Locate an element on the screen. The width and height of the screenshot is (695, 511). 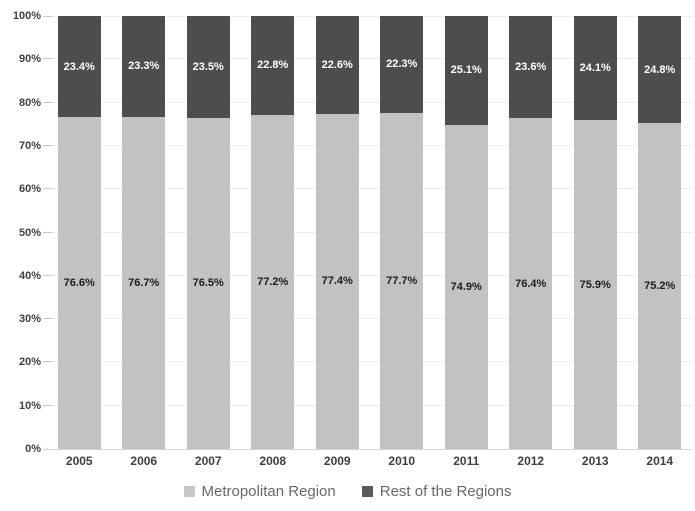
y-axis-tick-label-20: 20% is located at coordinates (29, 362).